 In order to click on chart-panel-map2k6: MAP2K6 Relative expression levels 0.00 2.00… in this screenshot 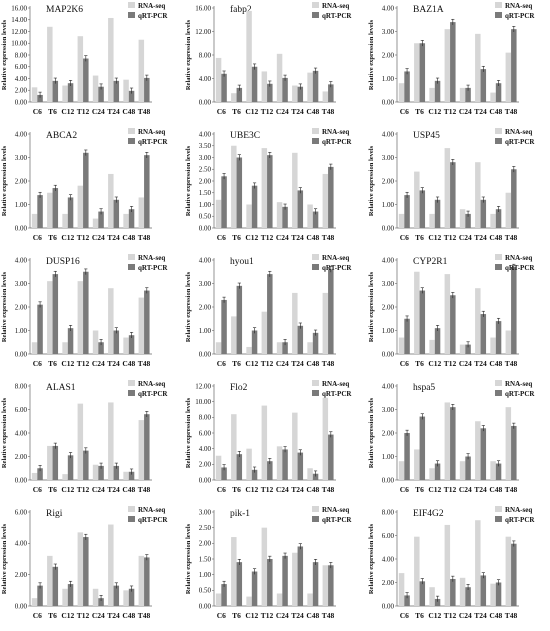, I will do `click(91, 63)`.